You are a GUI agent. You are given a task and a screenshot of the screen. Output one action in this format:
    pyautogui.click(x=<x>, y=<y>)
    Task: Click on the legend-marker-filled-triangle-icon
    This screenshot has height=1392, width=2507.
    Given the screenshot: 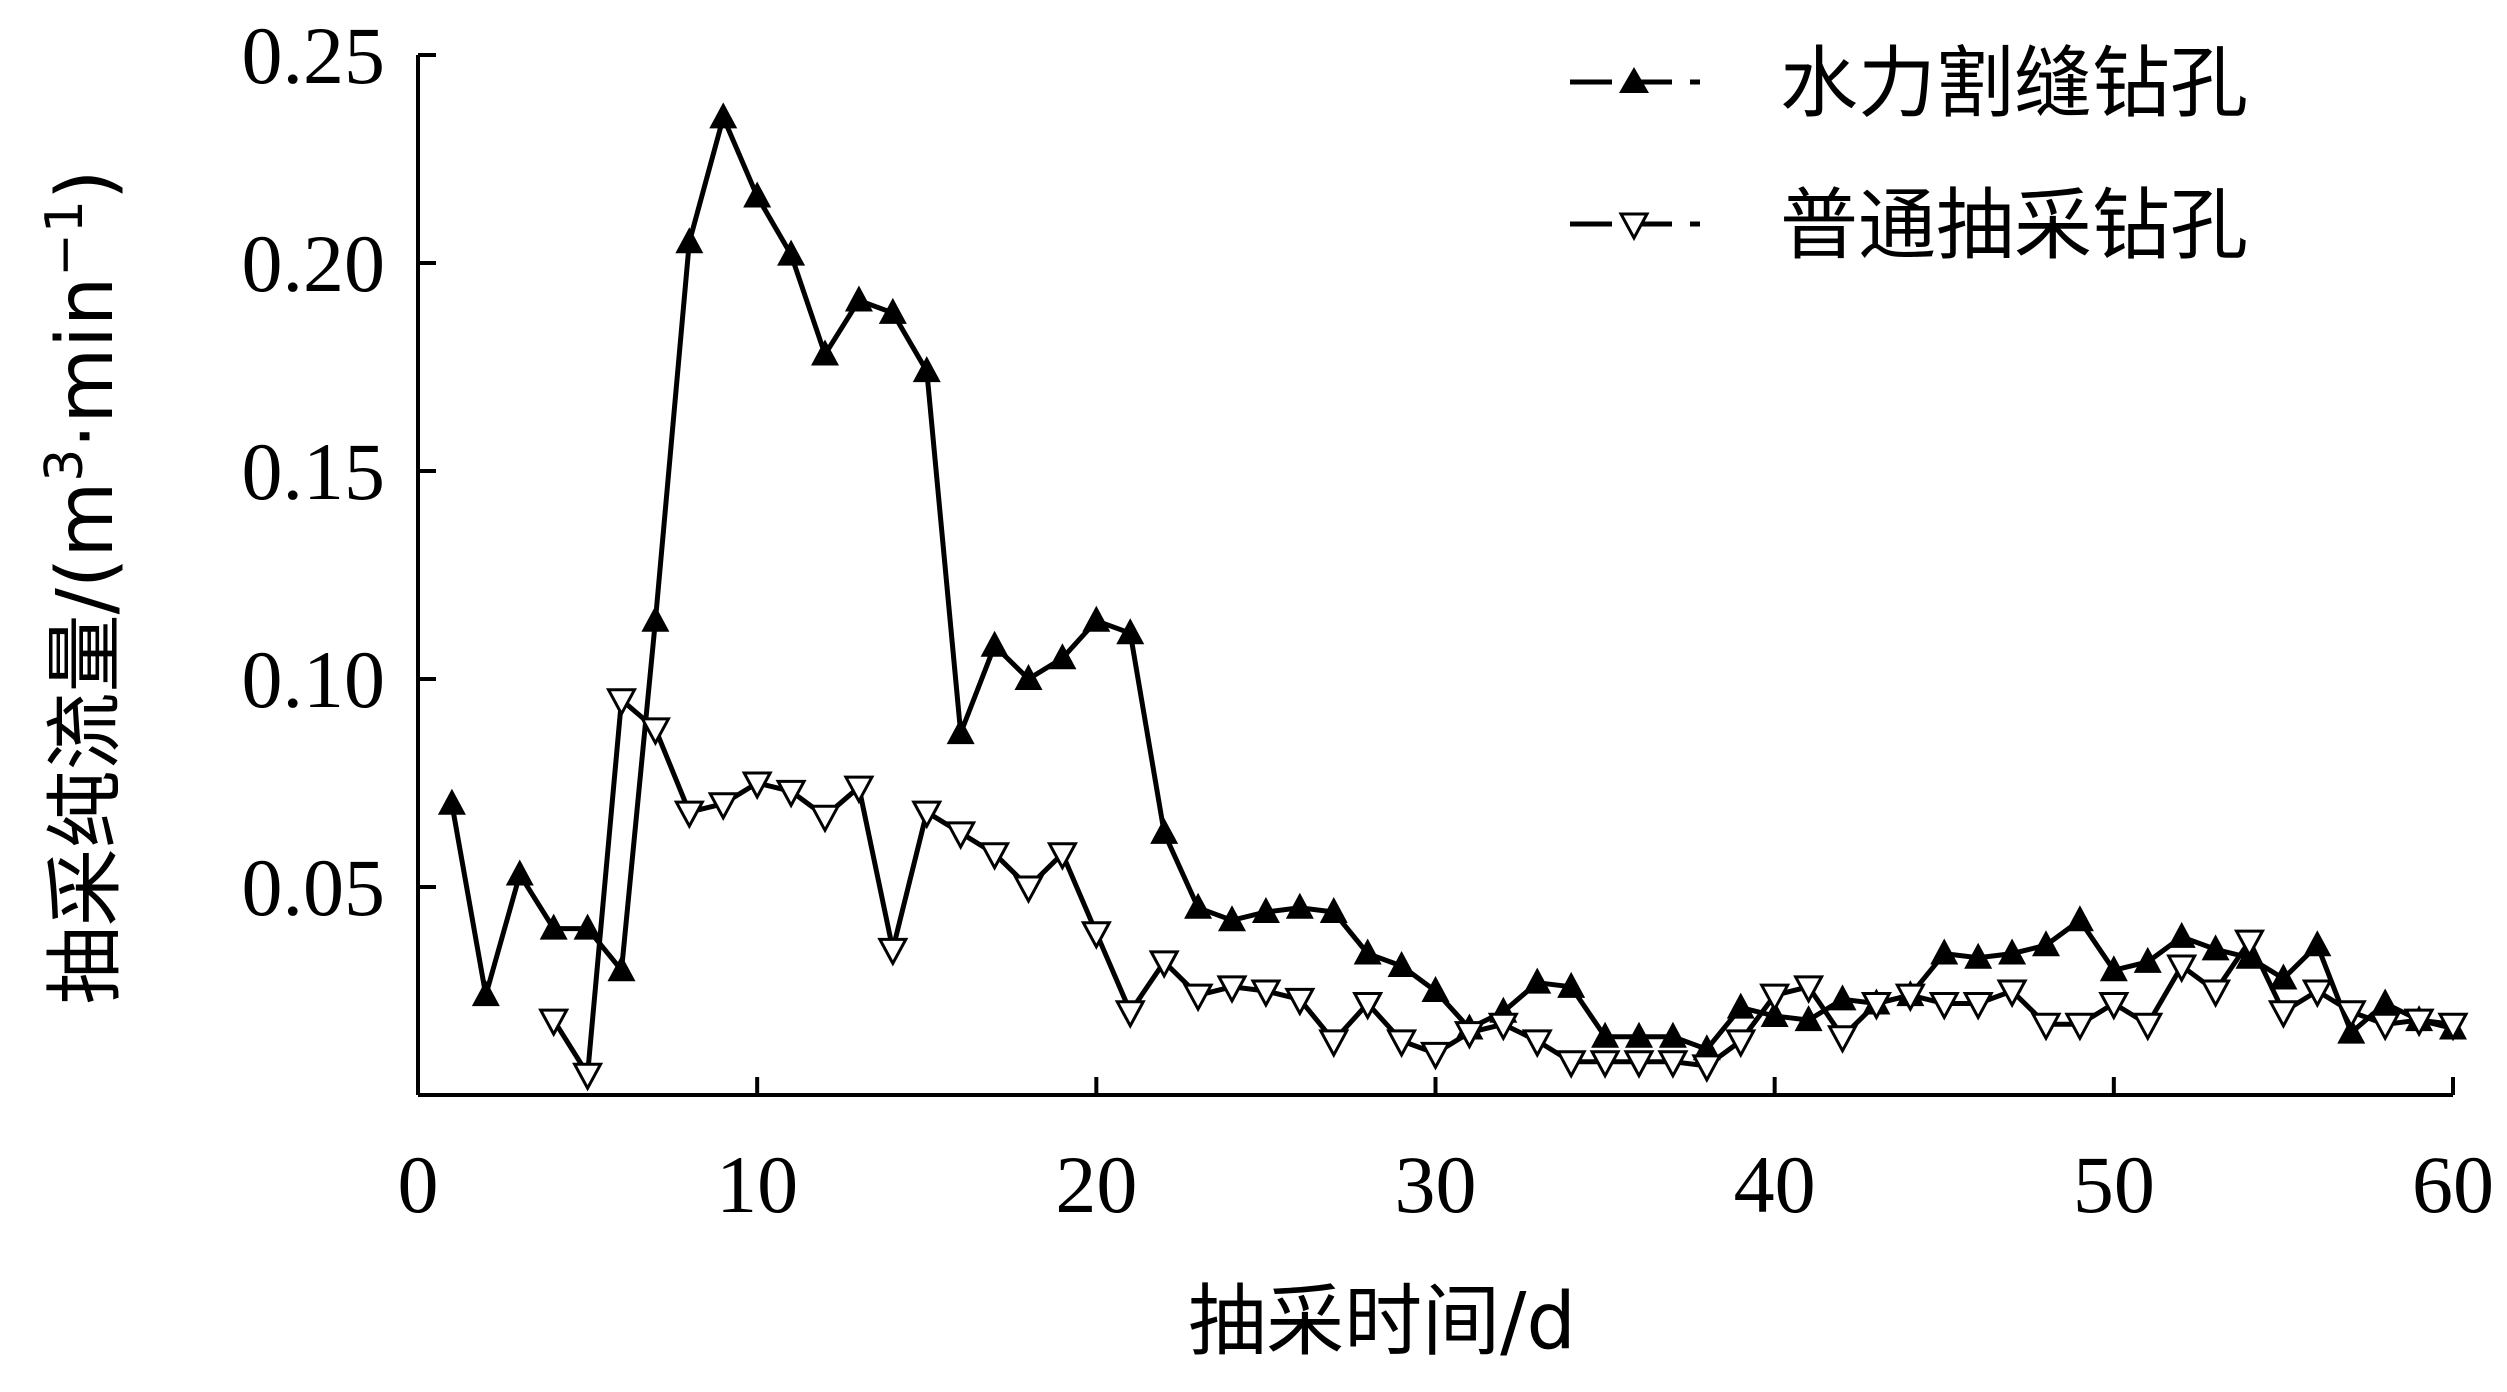 What is the action you would take?
    pyautogui.click(x=1634, y=80)
    